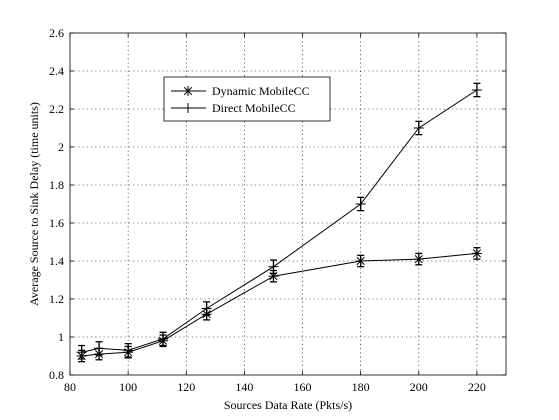 The height and width of the screenshot is (420, 559). What do you see at coordinates (303, 387) in the screenshot?
I see `x-tick-label: 160` at bounding box center [303, 387].